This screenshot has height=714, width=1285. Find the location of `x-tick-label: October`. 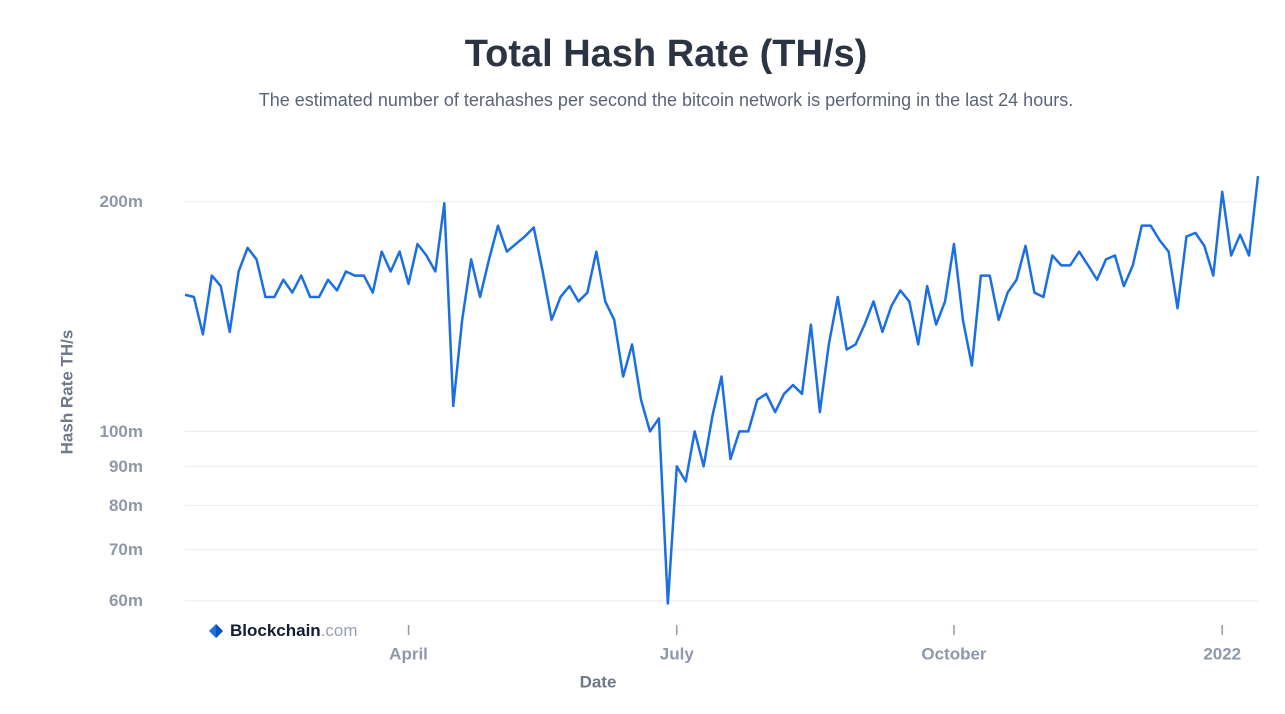

x-tick-label: October is located at coordinates (954, 653).